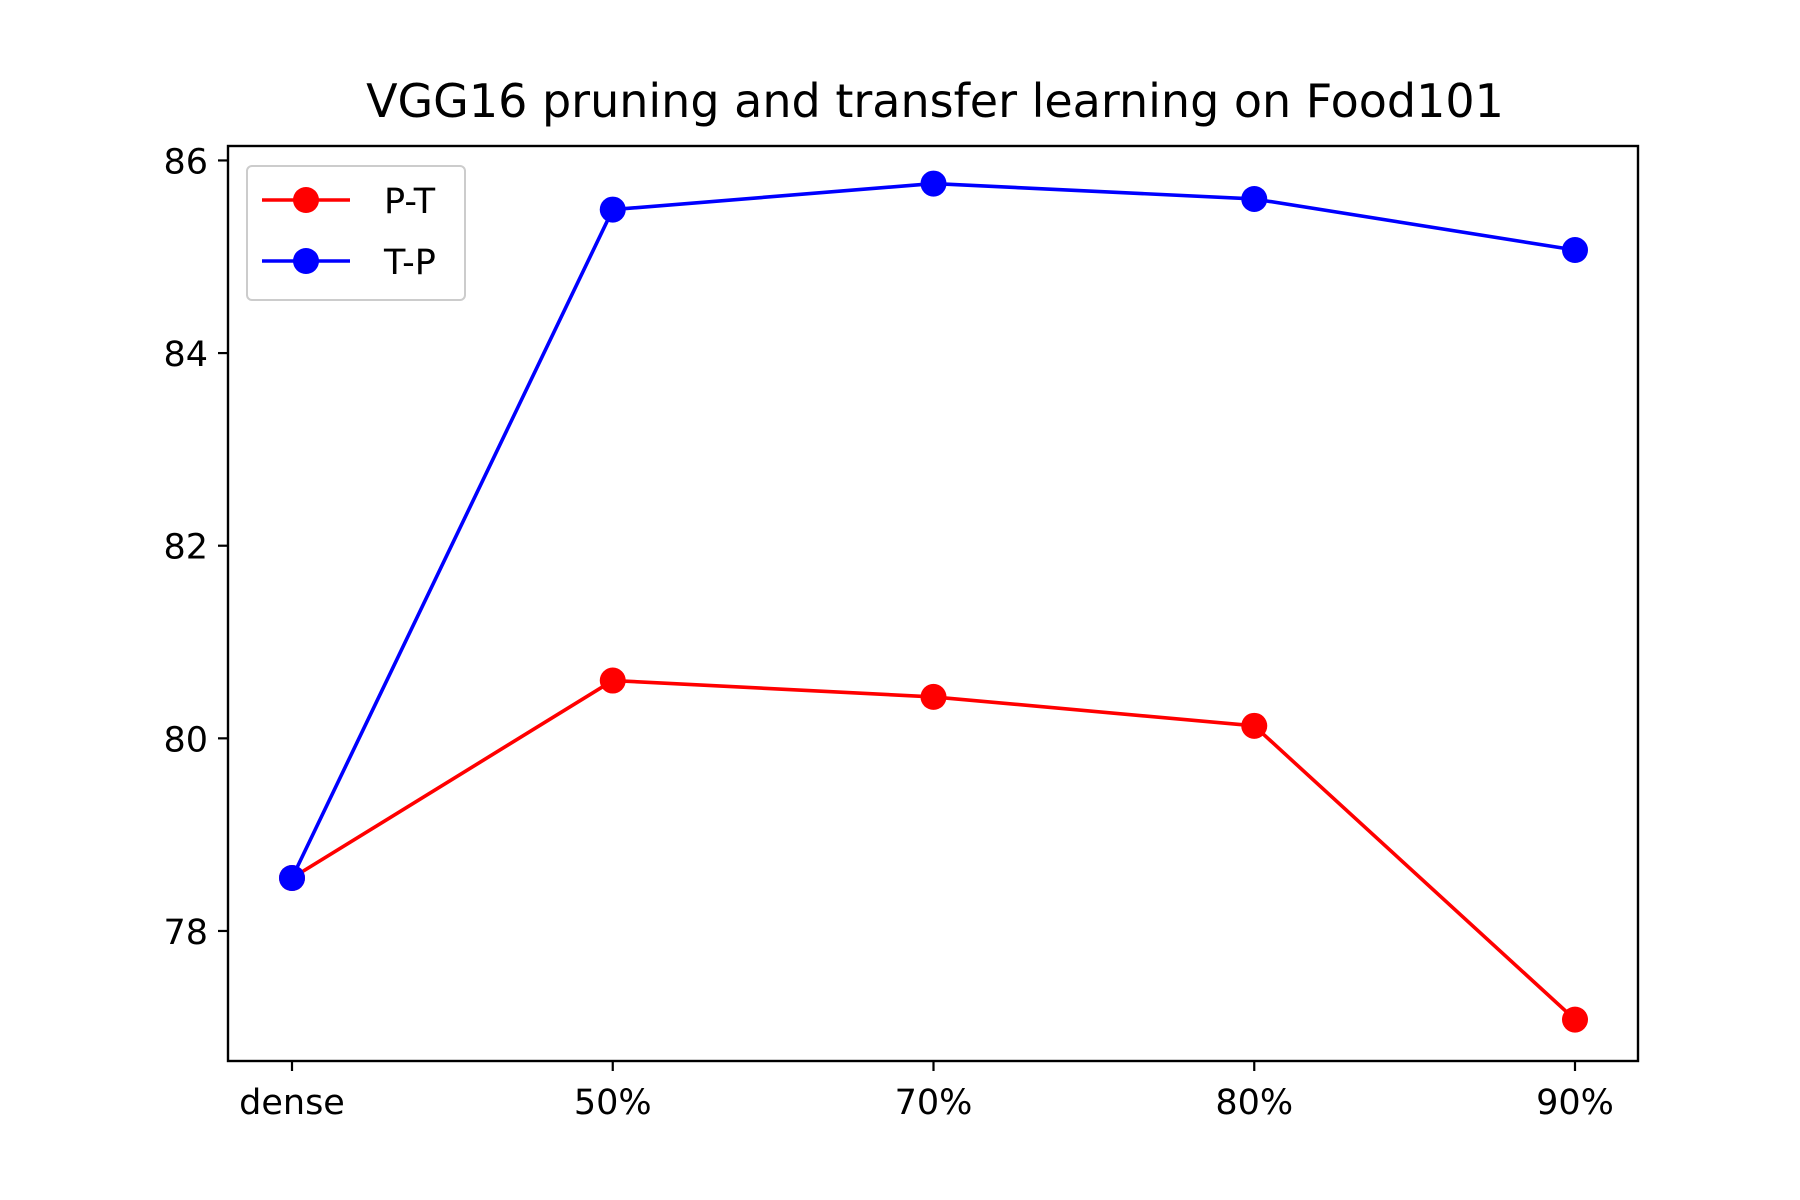 The image size is (1800, 1200). Describe the element at coordinates (1254, 1103) in the screenshot. I see `x-tick-label: 80%` at that location.